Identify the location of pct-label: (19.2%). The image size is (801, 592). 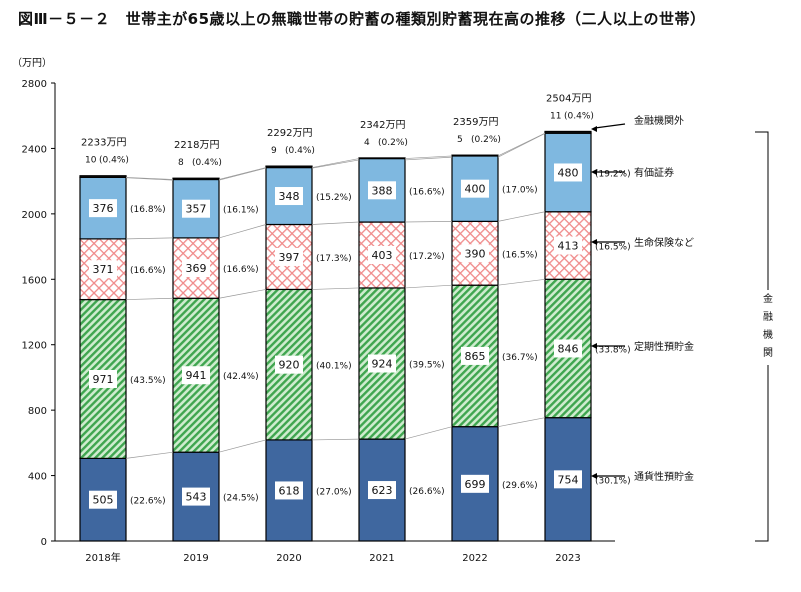
(613, 174).